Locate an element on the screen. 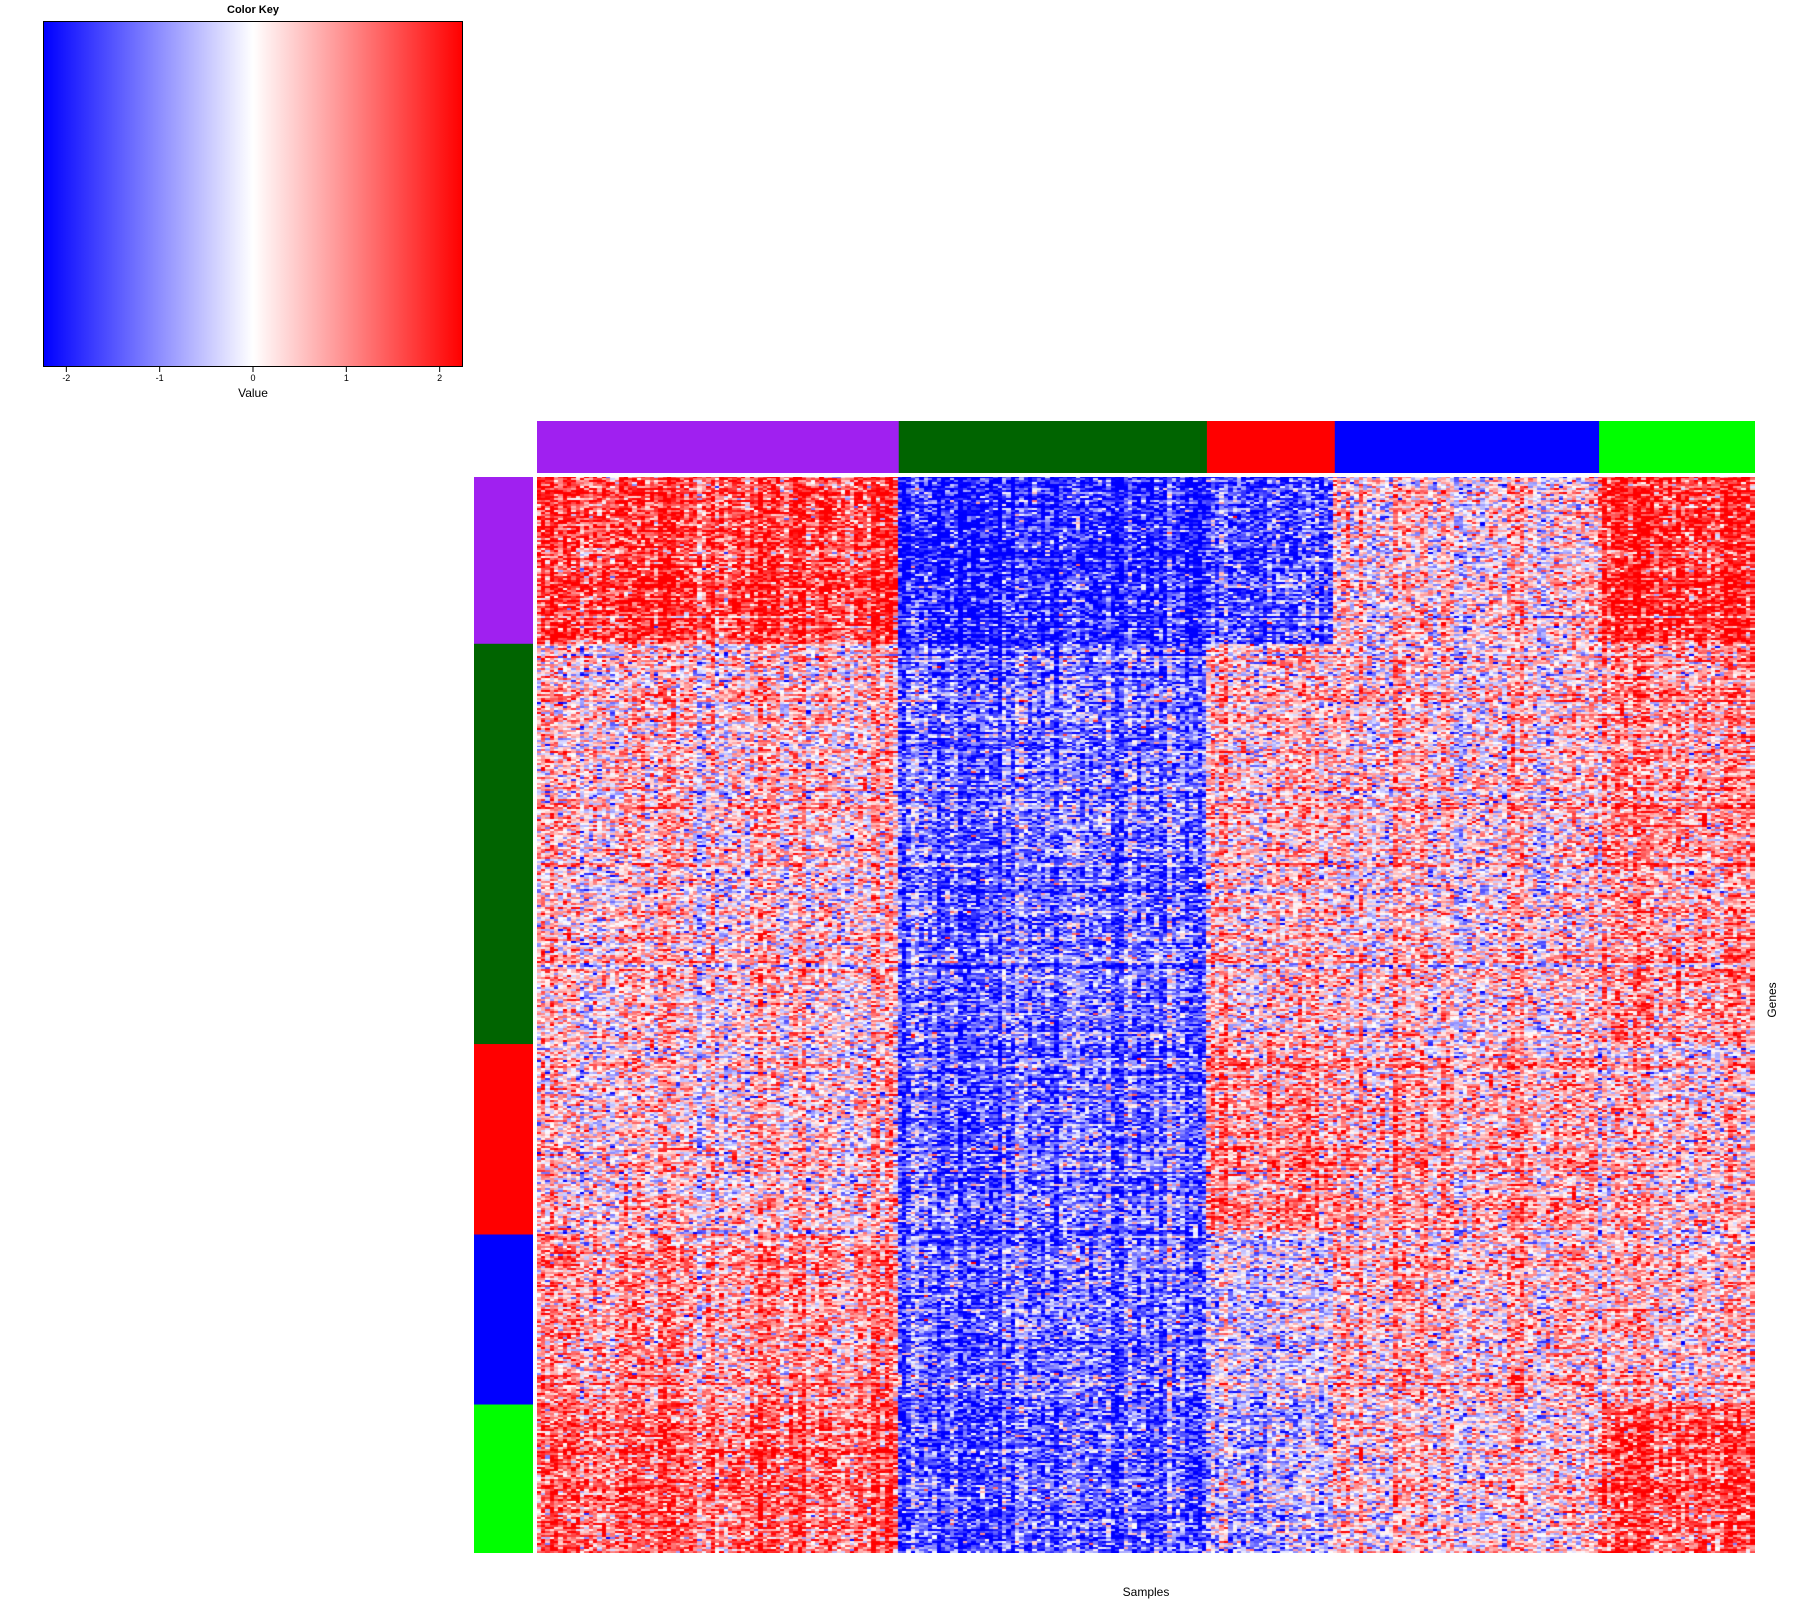 Image resolution: width=1800 pixels, height=1600 pixels. row-side-colors is located at coordinates (503, 1015).